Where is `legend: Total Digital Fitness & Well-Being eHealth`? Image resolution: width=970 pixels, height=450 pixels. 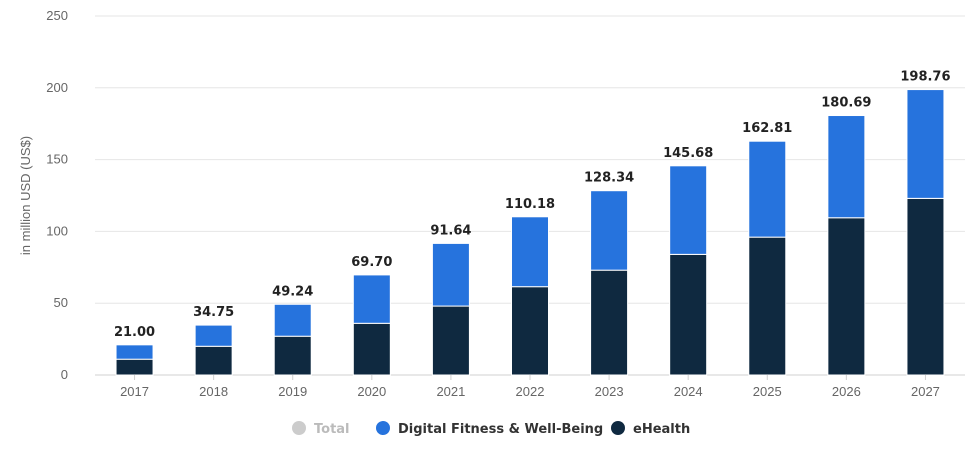 legend: Total Digital Fitness & Well-Being eHealth is located at coordinates (491, 429).